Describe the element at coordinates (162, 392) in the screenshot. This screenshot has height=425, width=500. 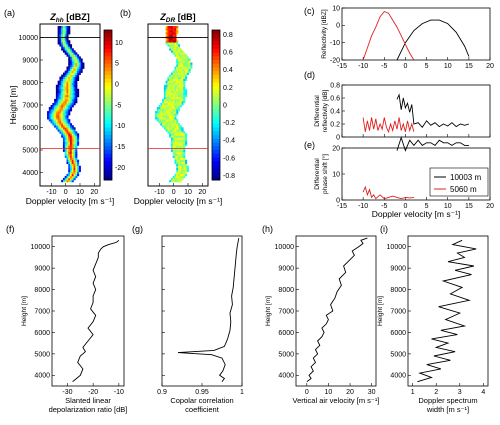
I see `x-tick-label: 0.9` at that location.